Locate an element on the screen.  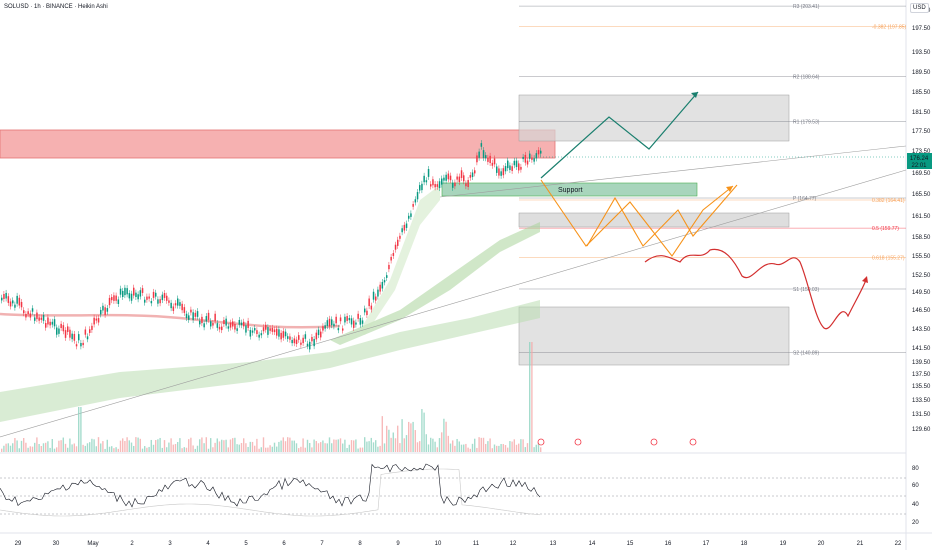
last-price-value: 176.24 is located at coordinates (919, 159).